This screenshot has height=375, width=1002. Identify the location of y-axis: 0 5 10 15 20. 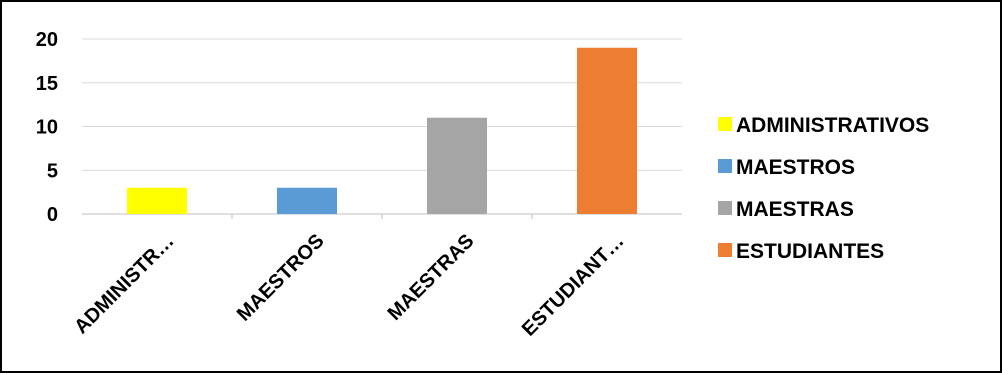
(47, 127).